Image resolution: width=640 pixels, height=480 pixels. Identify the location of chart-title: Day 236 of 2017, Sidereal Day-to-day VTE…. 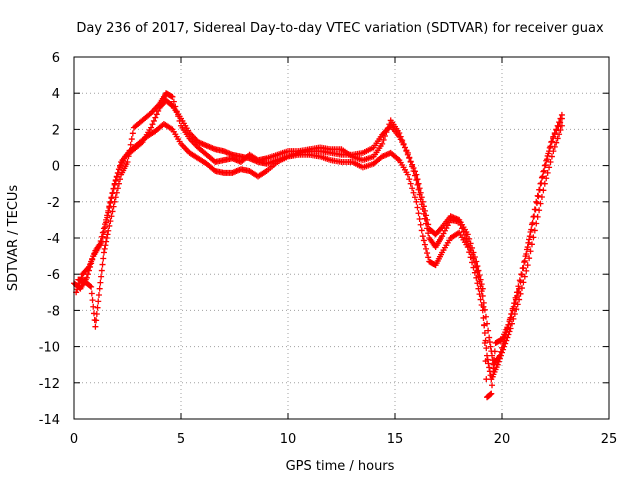
(340, 28).